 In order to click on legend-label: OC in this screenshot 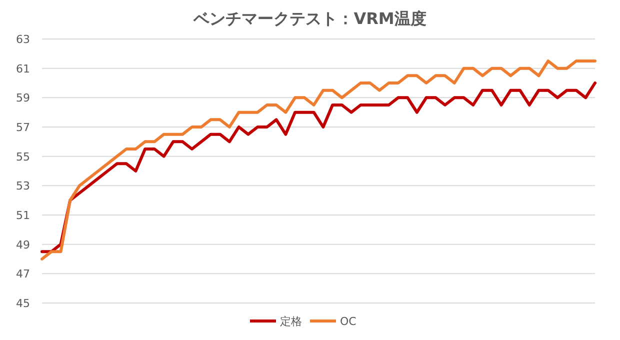, I will do `click(348, 321)`.